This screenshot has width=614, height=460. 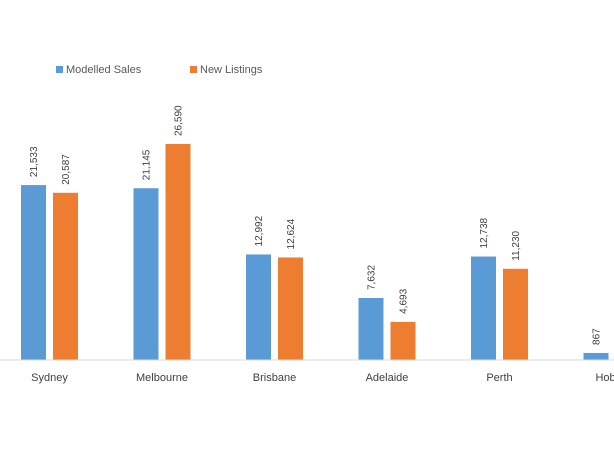 I want to click on legend-label-new-listings: New Listings, so click(x=231, y=70).